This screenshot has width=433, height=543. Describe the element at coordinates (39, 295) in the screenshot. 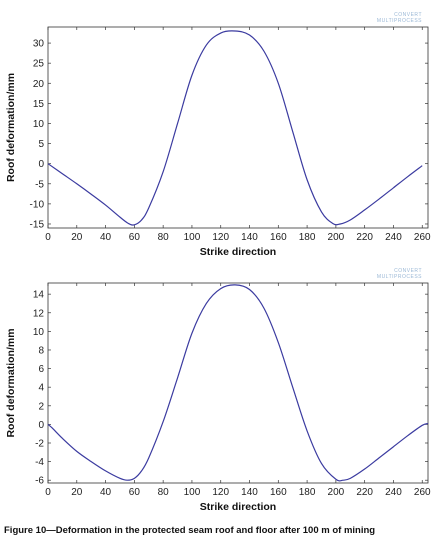

I see `y-tick-label: 14` at that location.